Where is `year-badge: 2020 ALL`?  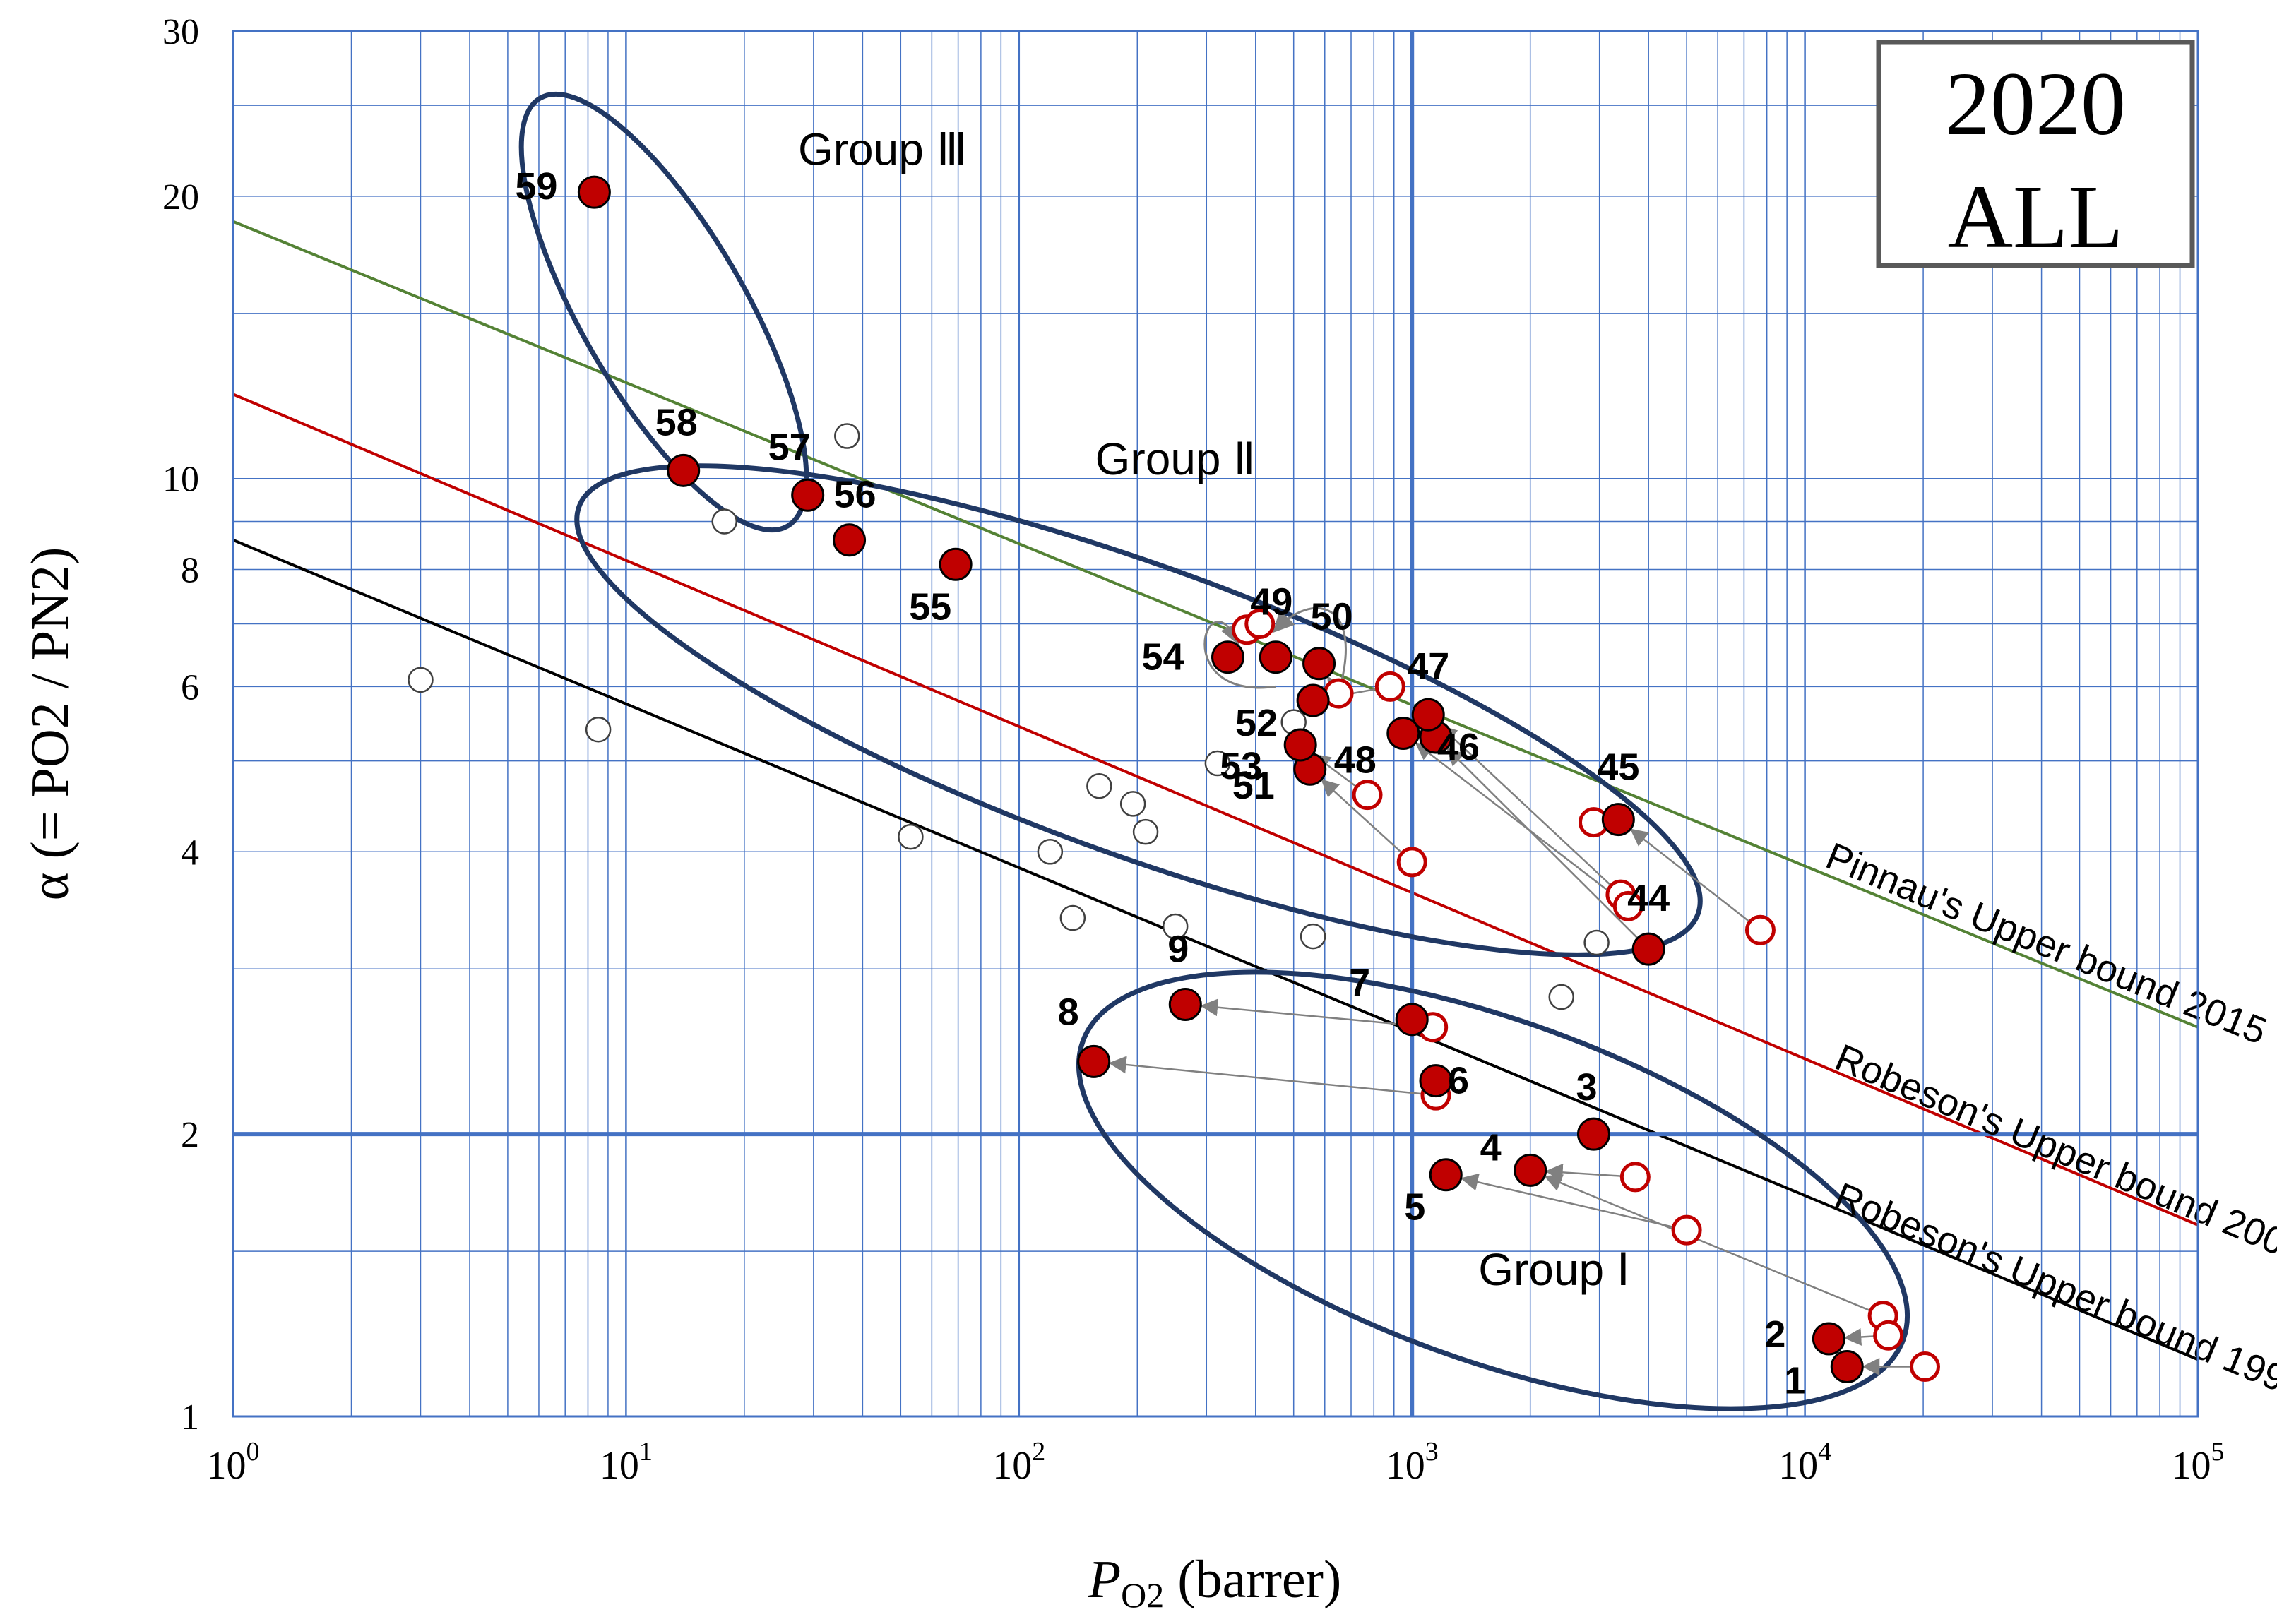 year-badge: 2020 ALL is located at coordinates (2036, 154).